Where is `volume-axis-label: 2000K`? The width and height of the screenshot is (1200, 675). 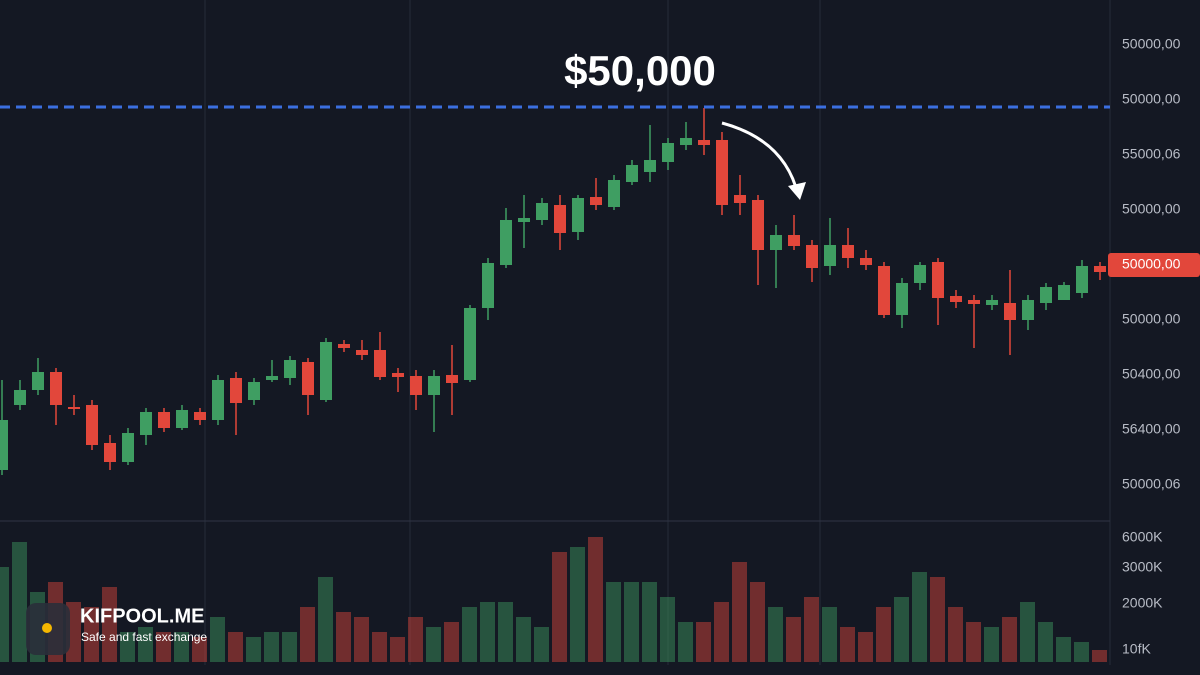 volume-axis-label: 2000K is located at coordinates (1142, 603).